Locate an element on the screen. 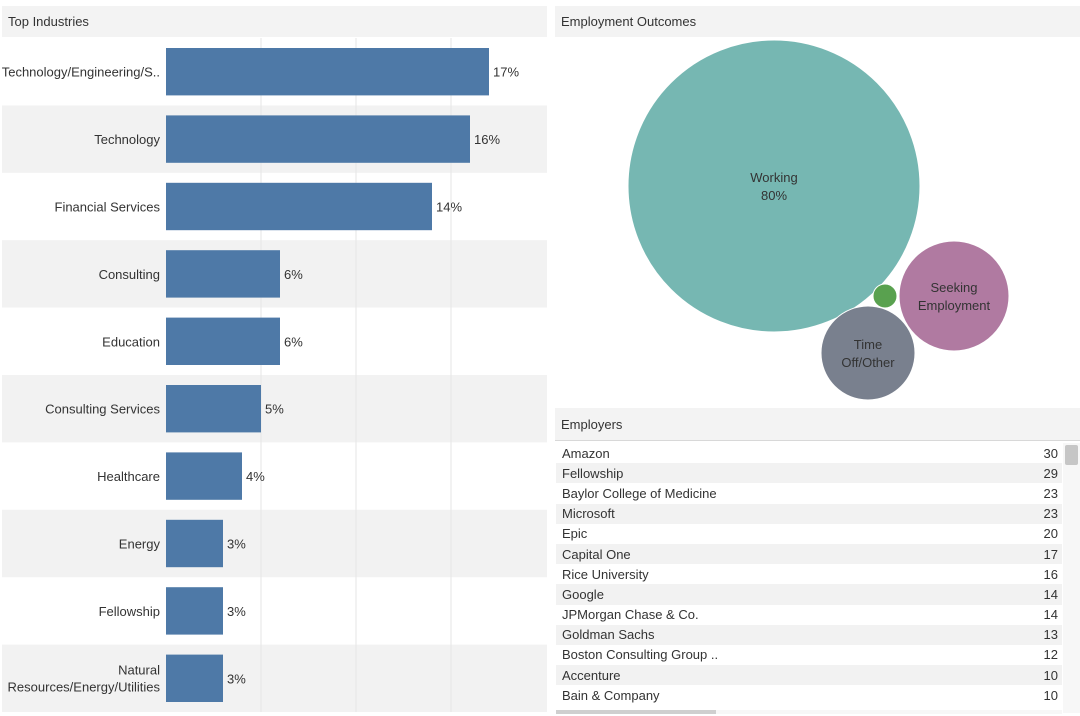 Image resolution: width=1080 pixels, height=716 pixels. bubble-time-off-other is located at coordinates (868, 353).